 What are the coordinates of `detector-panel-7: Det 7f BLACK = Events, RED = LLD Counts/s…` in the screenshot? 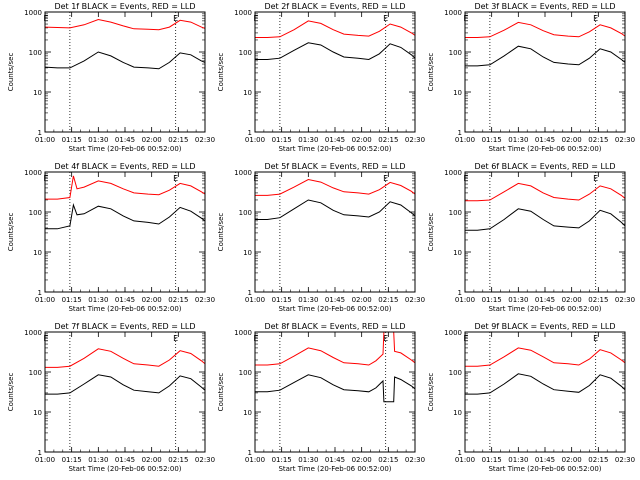 It's located at (111, 397).